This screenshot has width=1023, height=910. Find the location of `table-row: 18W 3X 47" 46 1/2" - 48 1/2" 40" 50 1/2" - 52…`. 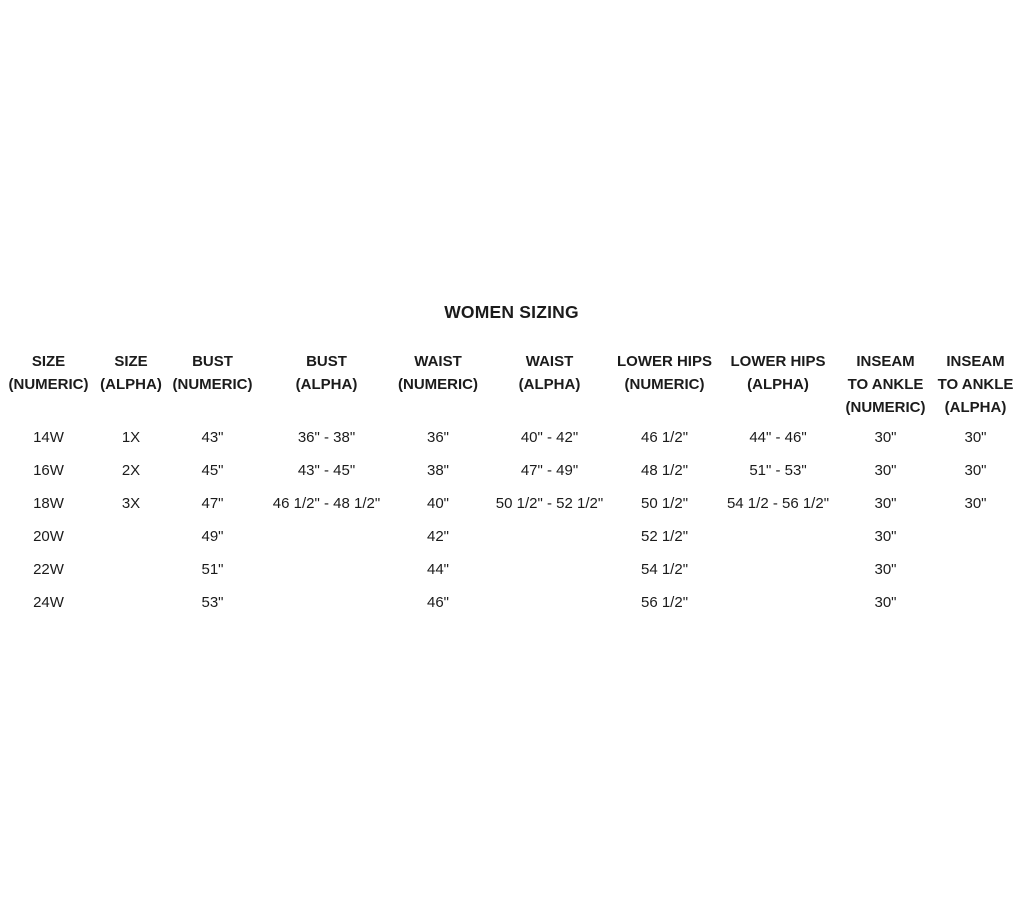

table-row: 18W 3X 47" 46 1/2" - 48 1/2" 40" 50 1/2" - 52… is located at coordinates (511, 503).